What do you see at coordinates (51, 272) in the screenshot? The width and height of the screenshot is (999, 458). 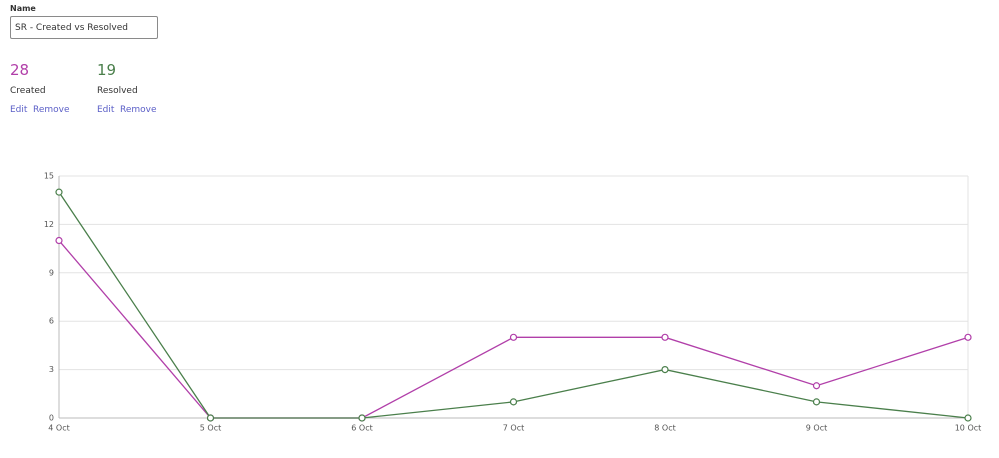 I see `y-tick-label: 9` at bounding box center [51, 272].